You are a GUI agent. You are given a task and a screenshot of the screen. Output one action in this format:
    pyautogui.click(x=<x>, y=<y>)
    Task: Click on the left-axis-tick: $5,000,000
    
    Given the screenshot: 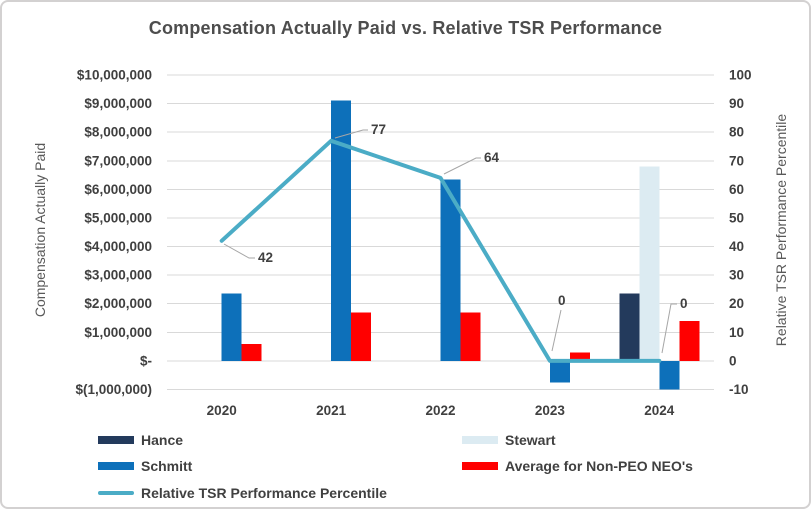 What is the action you would take?
    pyautogui.click(x=118, y=217)
    